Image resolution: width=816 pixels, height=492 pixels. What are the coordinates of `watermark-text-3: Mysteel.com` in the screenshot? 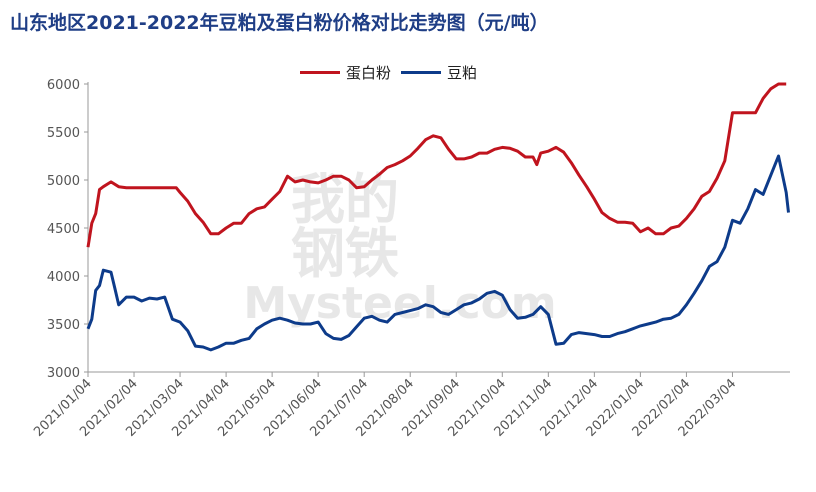 It's located at (399, 303).